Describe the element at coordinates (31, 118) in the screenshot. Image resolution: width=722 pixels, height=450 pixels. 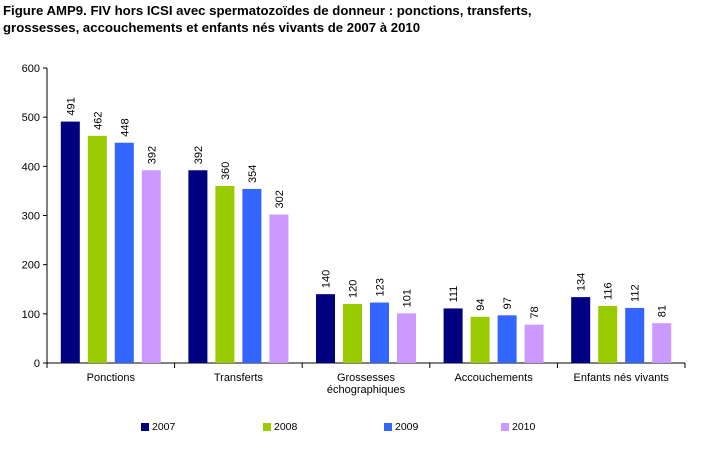
I see `y-tick-label: 500` at that location.